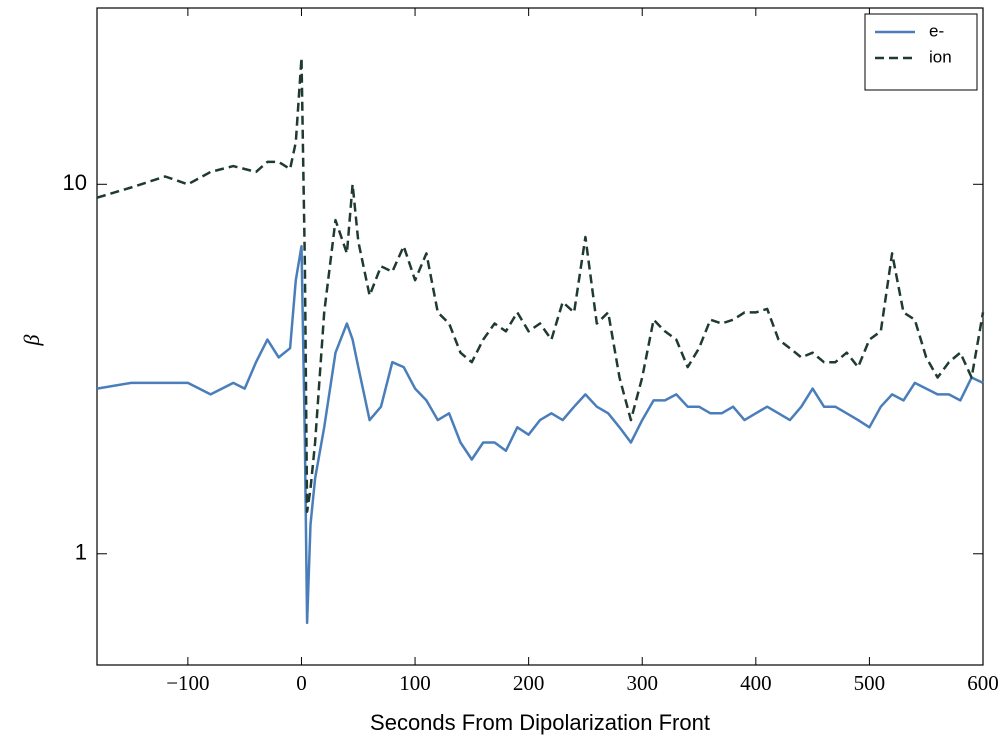  What do you see at coordinates (31, 340) in the screenshot?
I see `y-axis-label: β` at bounding box center [31, 340].